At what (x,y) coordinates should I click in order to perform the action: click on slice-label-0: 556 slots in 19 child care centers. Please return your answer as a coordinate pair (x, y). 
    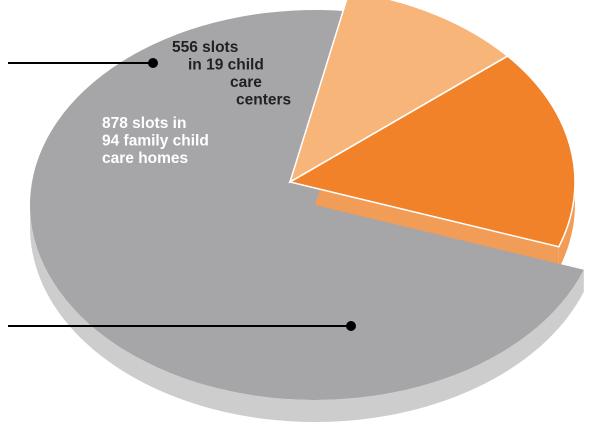
    Looking at the image, I should click on (231, 74).